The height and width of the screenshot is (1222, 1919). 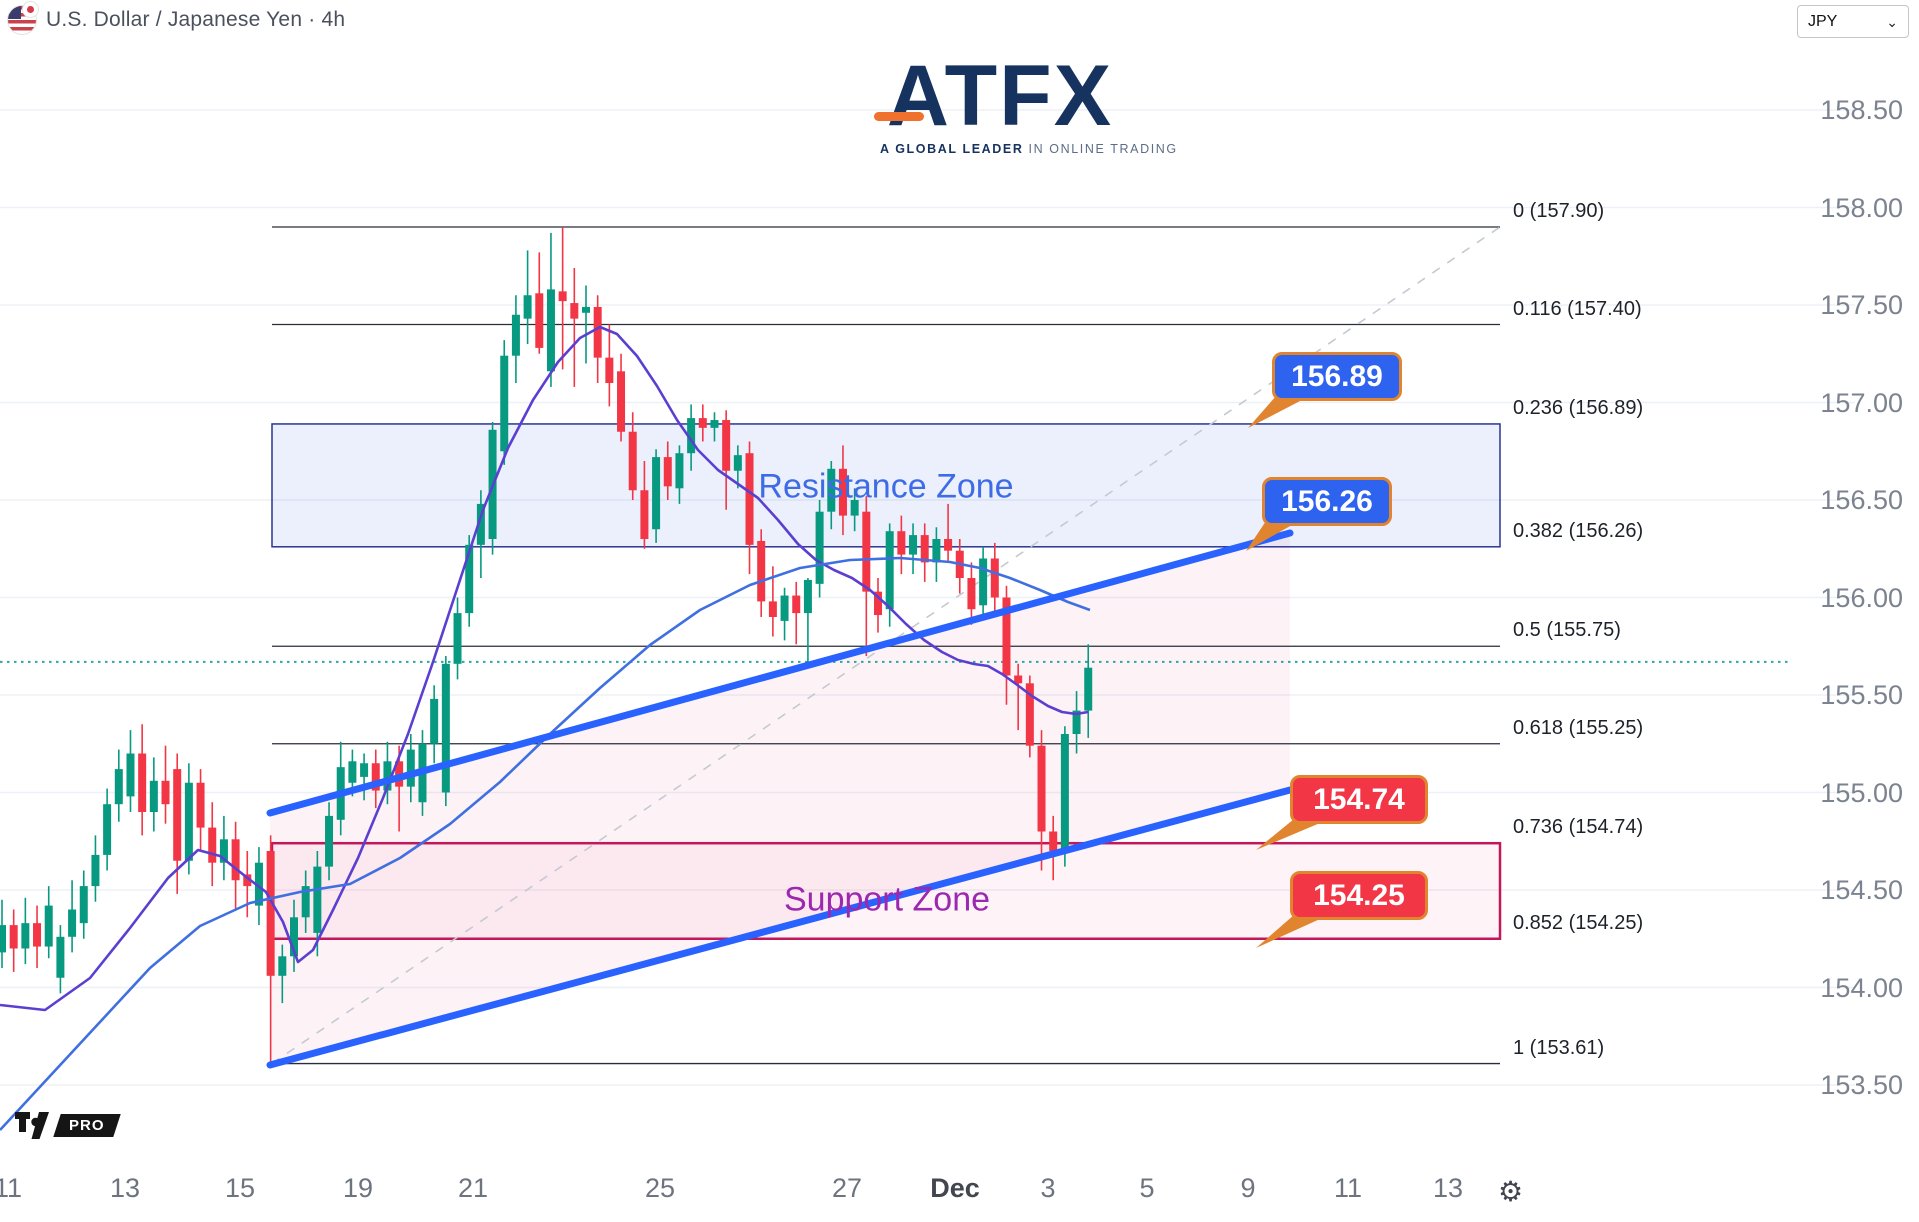 What do you see at coordinates (1559, 211) in the screenshot?
I see `fib-level-label: 0 (157.90)` at bounding box center [1559, 211].